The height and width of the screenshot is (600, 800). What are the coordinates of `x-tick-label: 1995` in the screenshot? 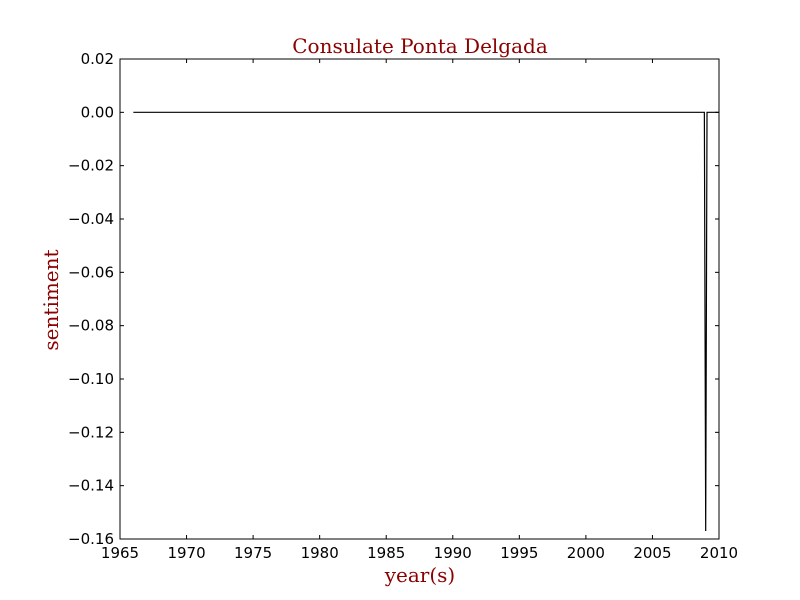 It's located at (519, 553).